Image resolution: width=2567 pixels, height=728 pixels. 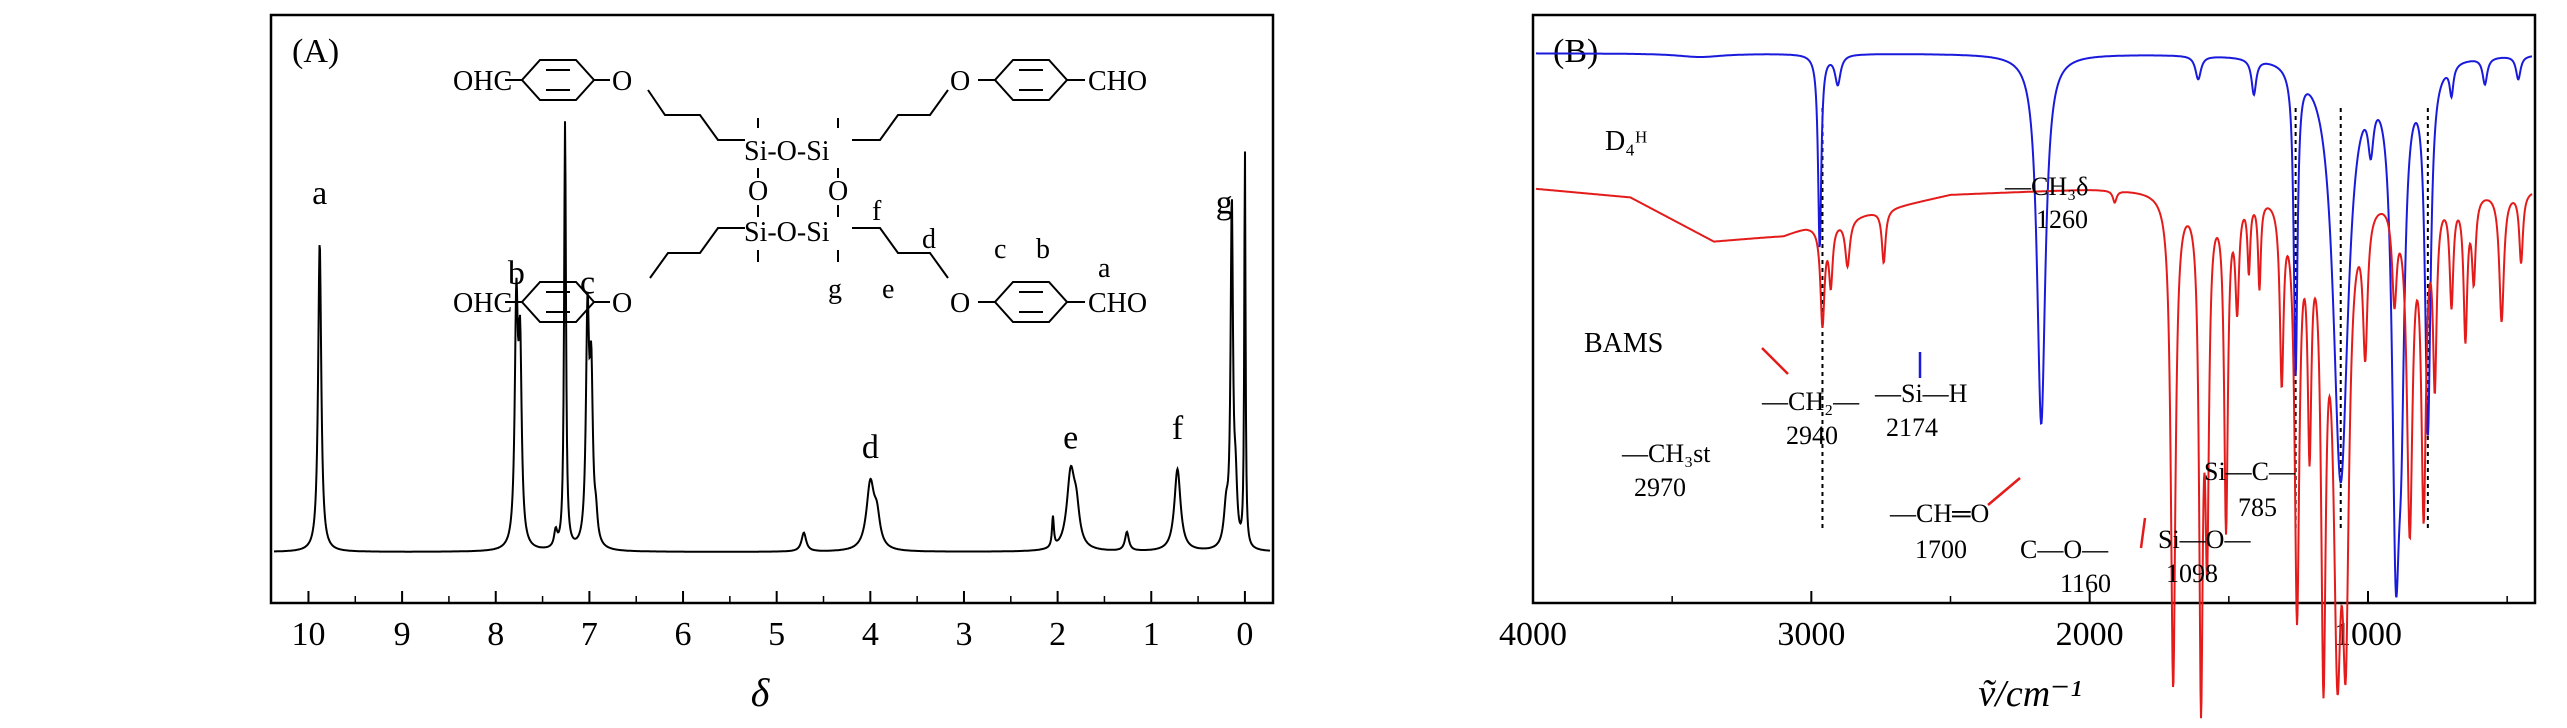 I want to click on x-tick-label: 1, so click(x=1151, y=634).